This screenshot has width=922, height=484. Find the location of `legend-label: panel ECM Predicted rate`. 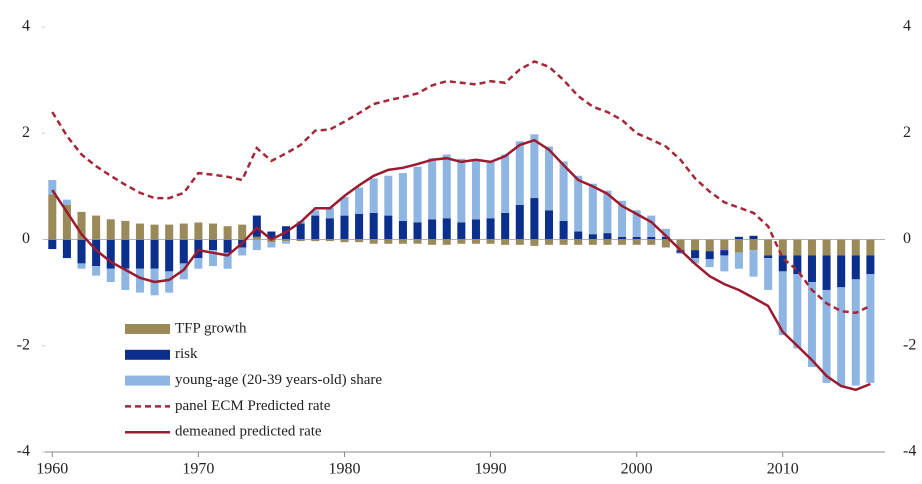

legend-label: panel ECM Predicted rate is located at coordinates (253, 406).